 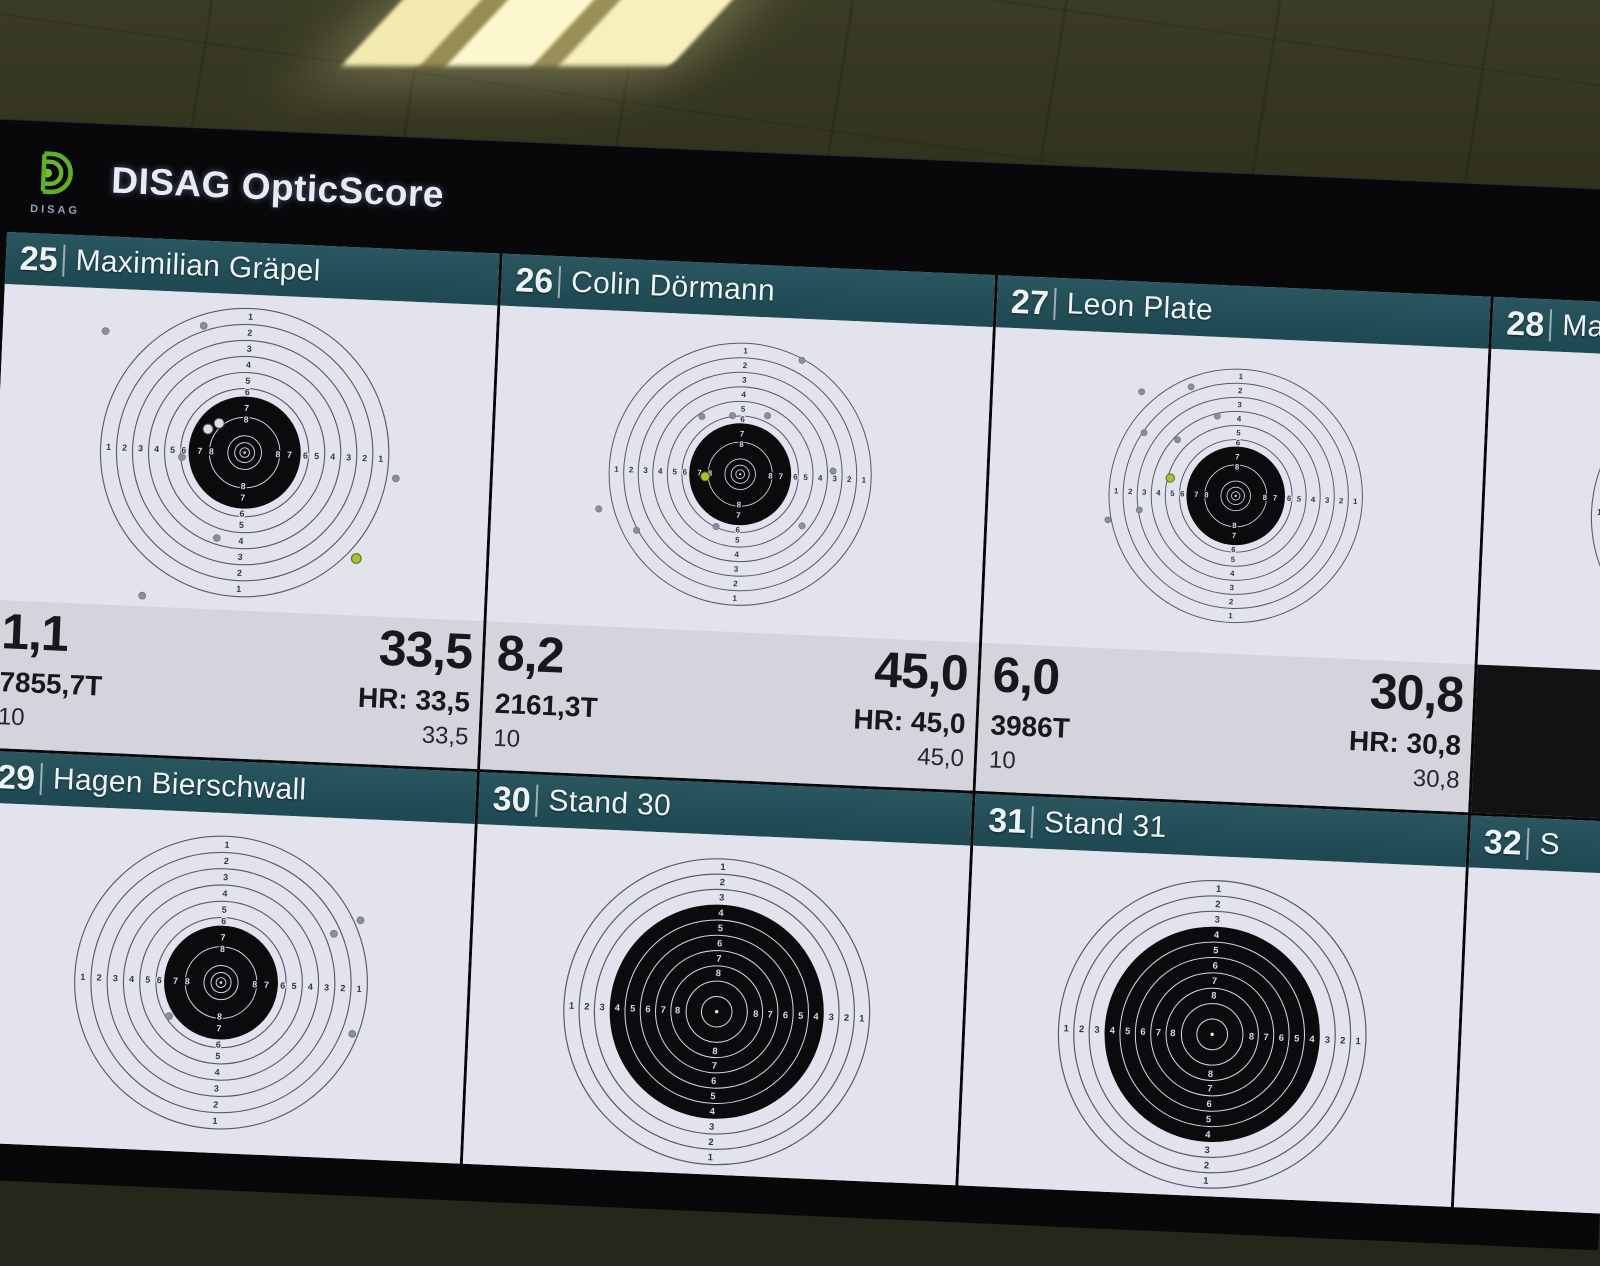 I want to click on score-line-primary: 1,1 33,5, so click(x=236, y=641).